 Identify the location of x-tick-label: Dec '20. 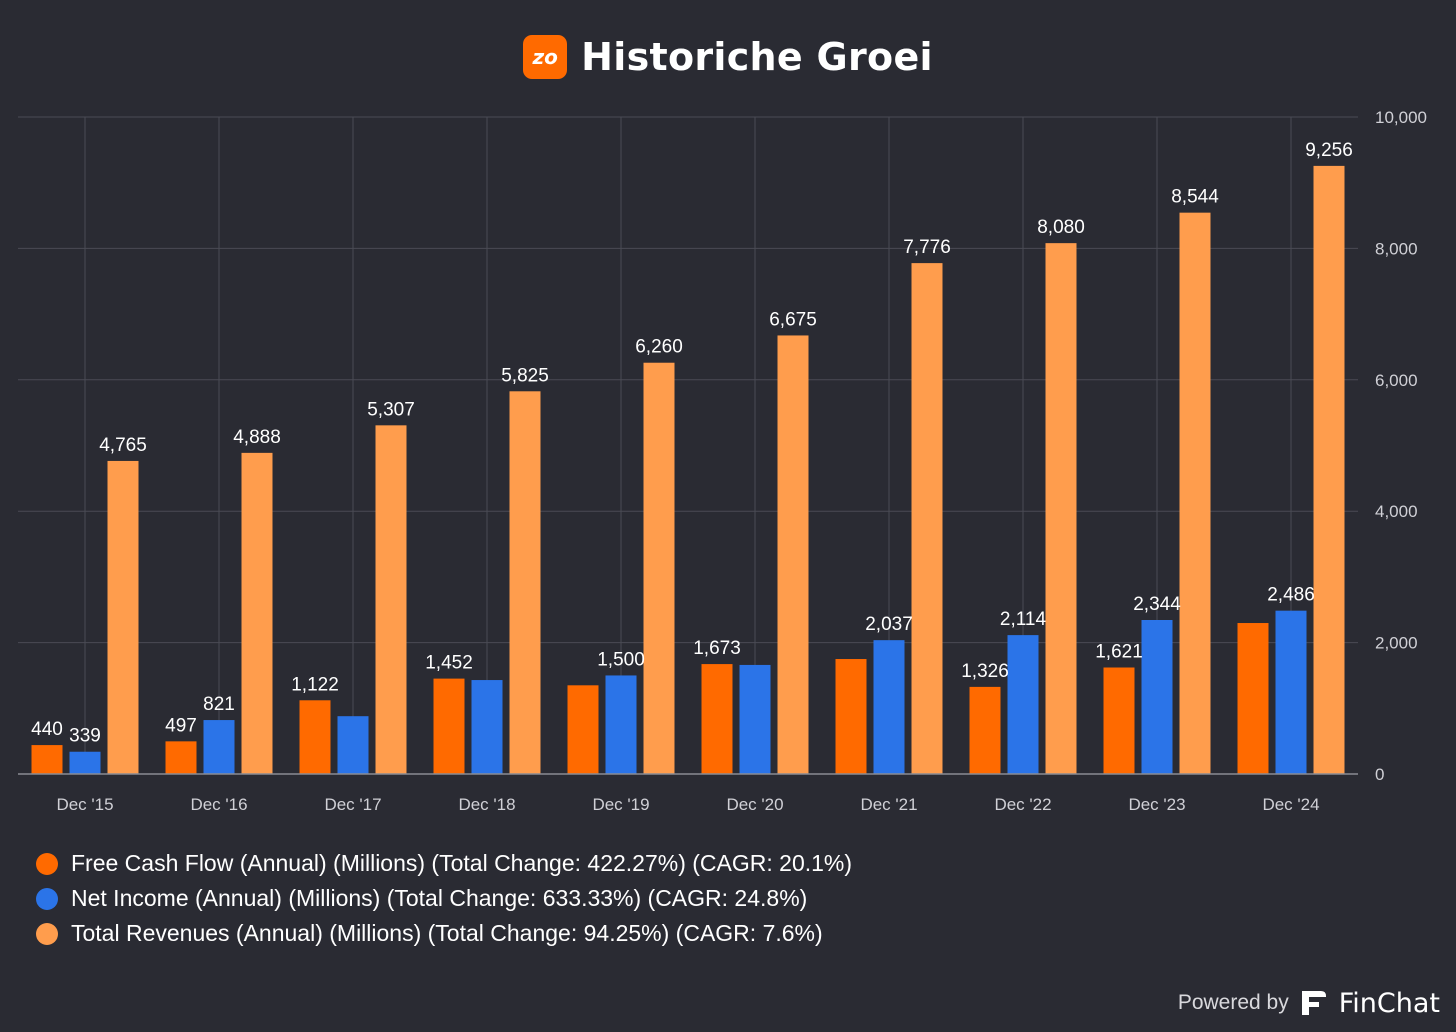
(754, 804).